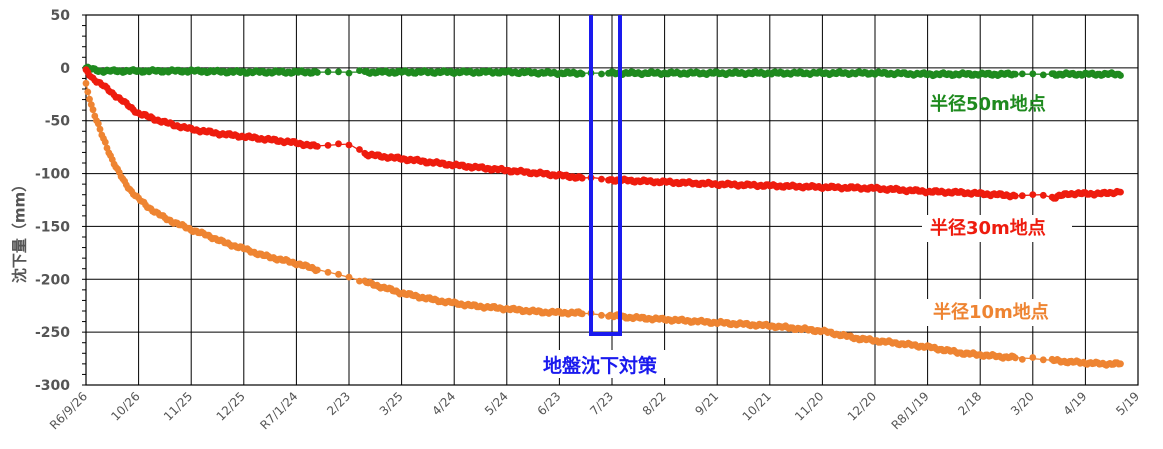  Describe the element at coordinates (52, 386) in the screenshot. I see `y-tick-label: -300` at that location.